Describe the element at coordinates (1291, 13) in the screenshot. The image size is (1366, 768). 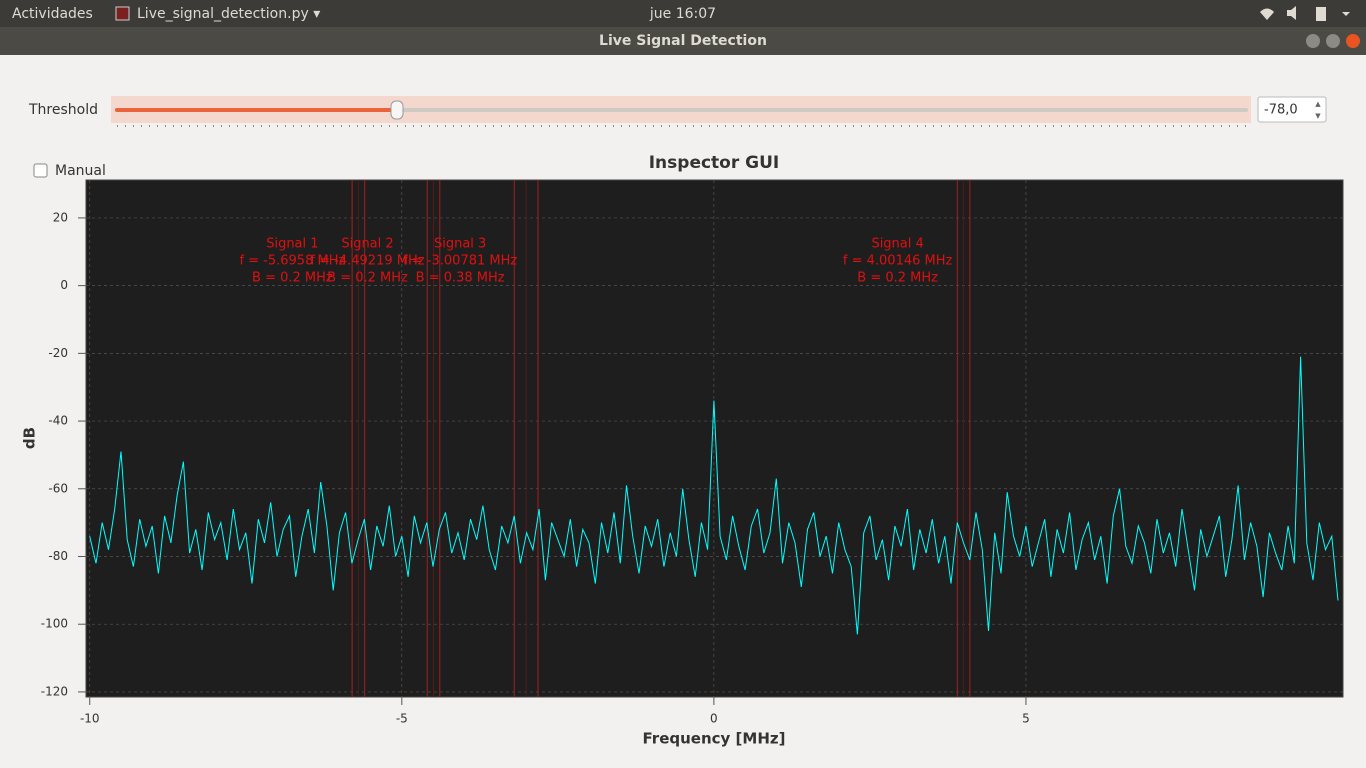
I see `volume-icon` at that location.